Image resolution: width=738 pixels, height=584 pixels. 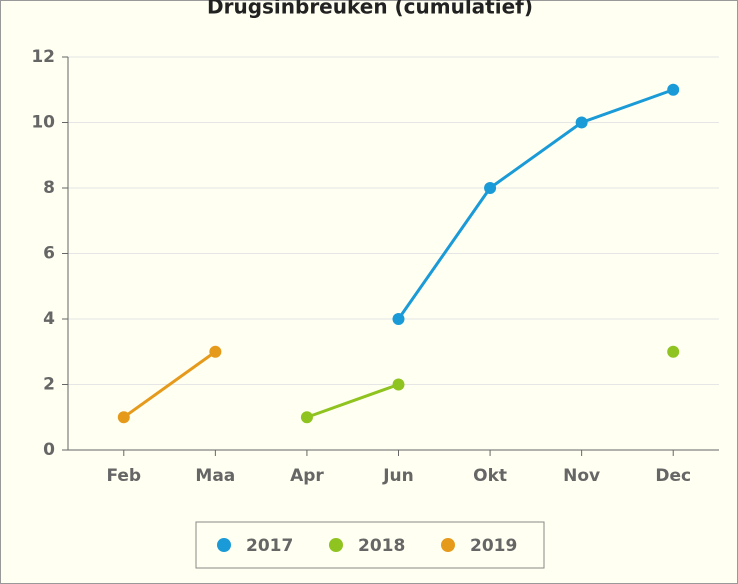 What do you see at coordinates (398, 476) in the screenshot?
I see `x-tick-label: Jun` at bounding box center [398, 476].